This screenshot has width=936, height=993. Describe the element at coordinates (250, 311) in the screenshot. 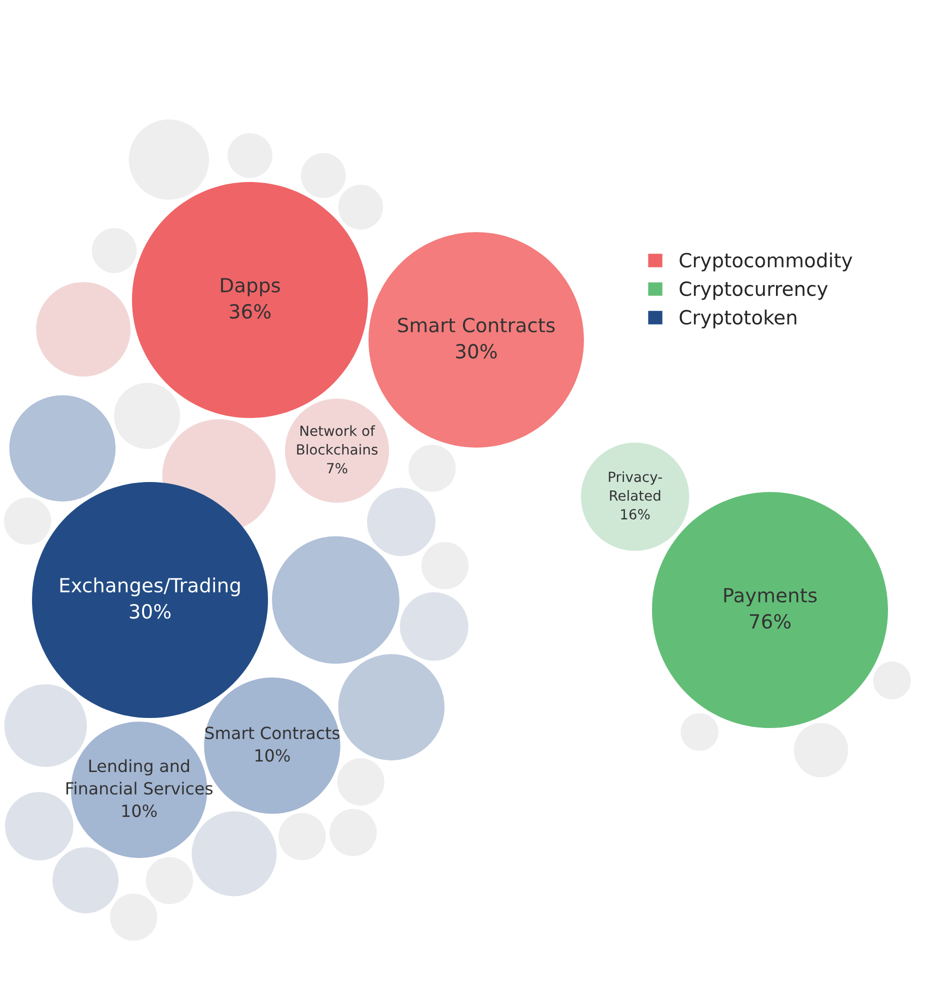

I see `data-label: 36%` at that location.